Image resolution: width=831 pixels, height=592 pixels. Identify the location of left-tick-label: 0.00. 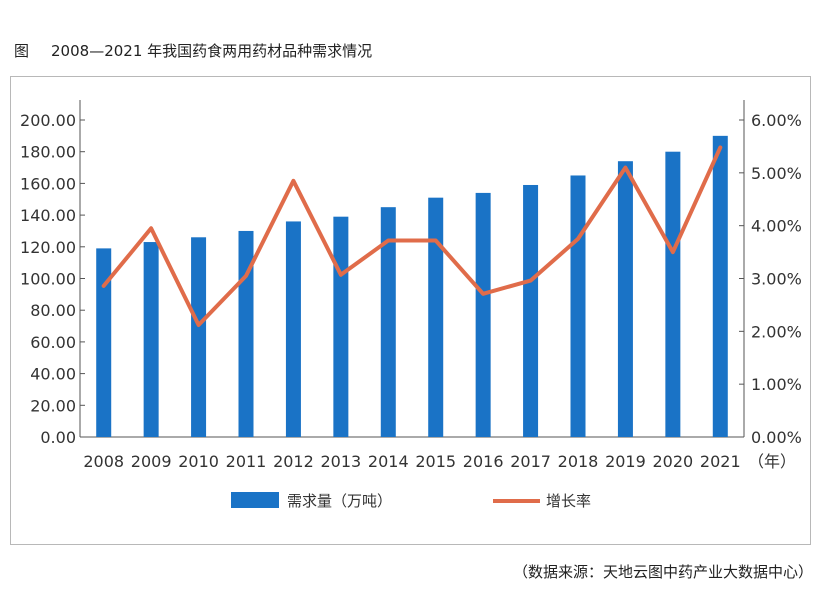
(58, 437).